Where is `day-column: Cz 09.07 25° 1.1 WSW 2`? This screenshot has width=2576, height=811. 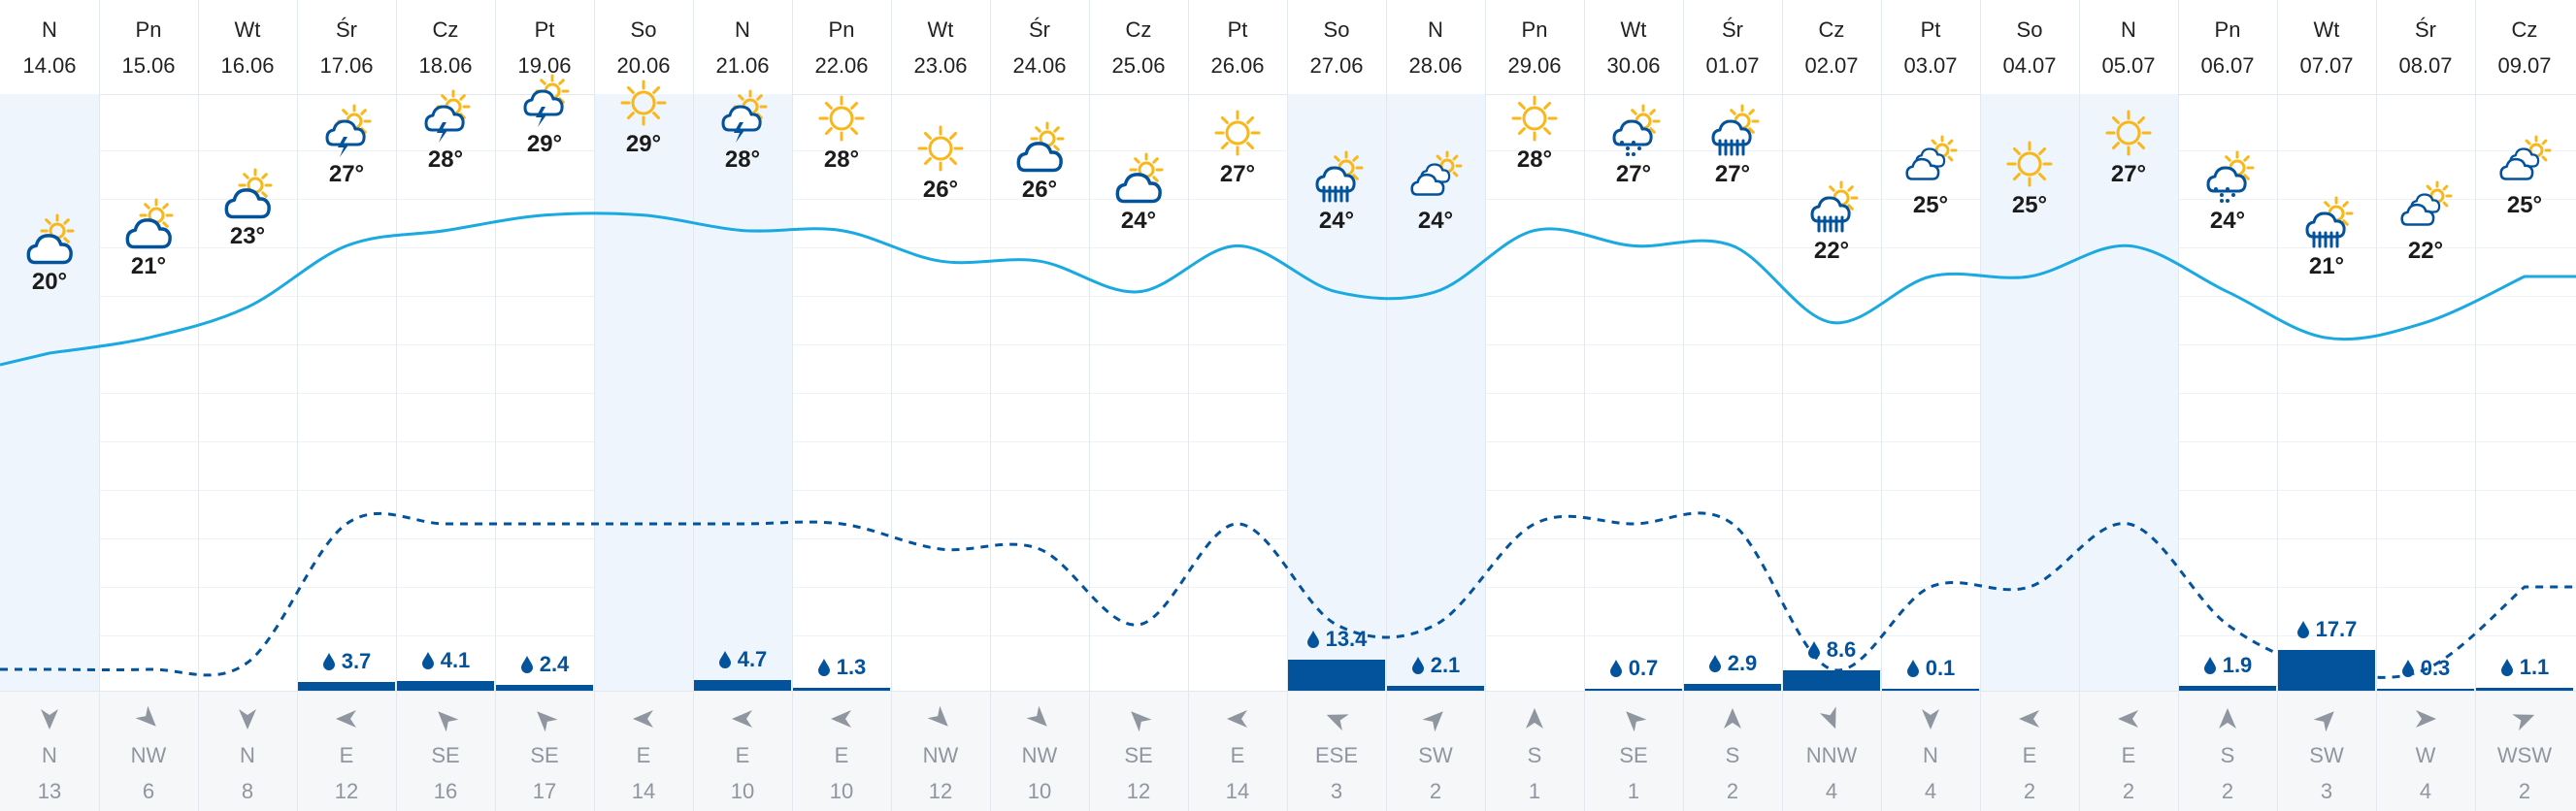
day-column: Cz 09.07 25° 1.1 WSW 2 is located at coordinates (2524, 405).